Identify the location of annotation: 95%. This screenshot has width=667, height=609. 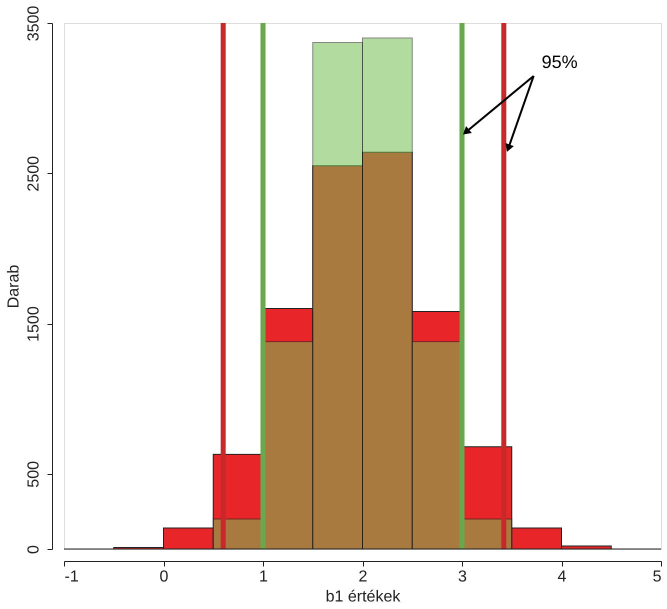
(560, 62).